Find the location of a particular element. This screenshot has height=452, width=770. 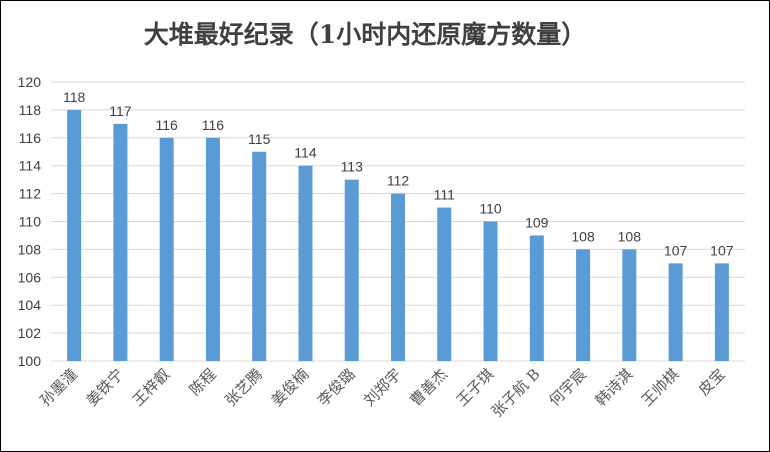

y-tick-label: 102 is located at coordinates (30, 333).